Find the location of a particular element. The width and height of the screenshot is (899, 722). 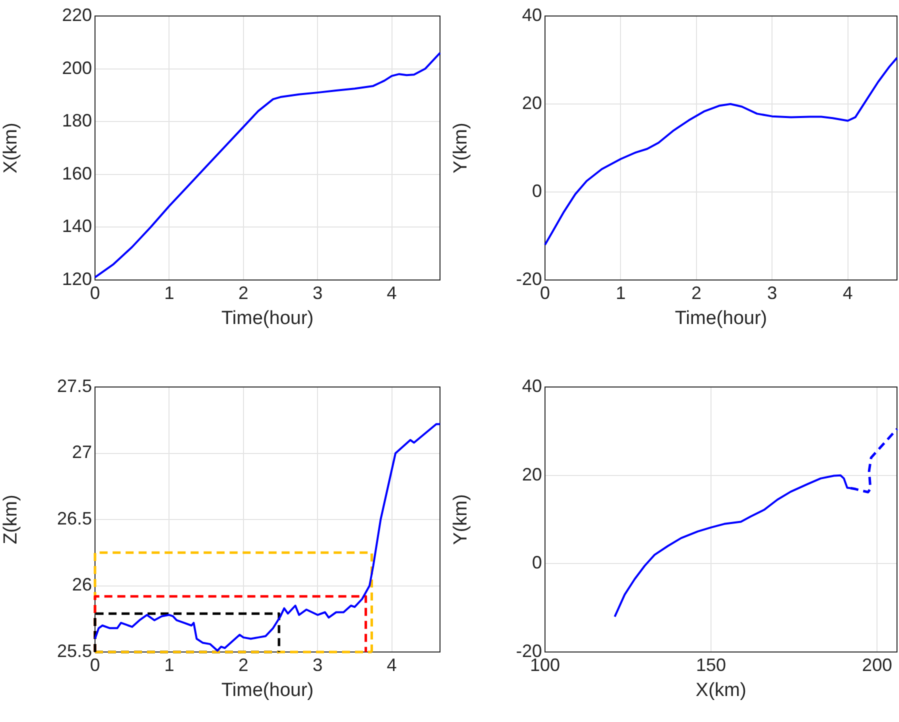

y-axis-title: Z(km) is located at coordinates (11, 519).